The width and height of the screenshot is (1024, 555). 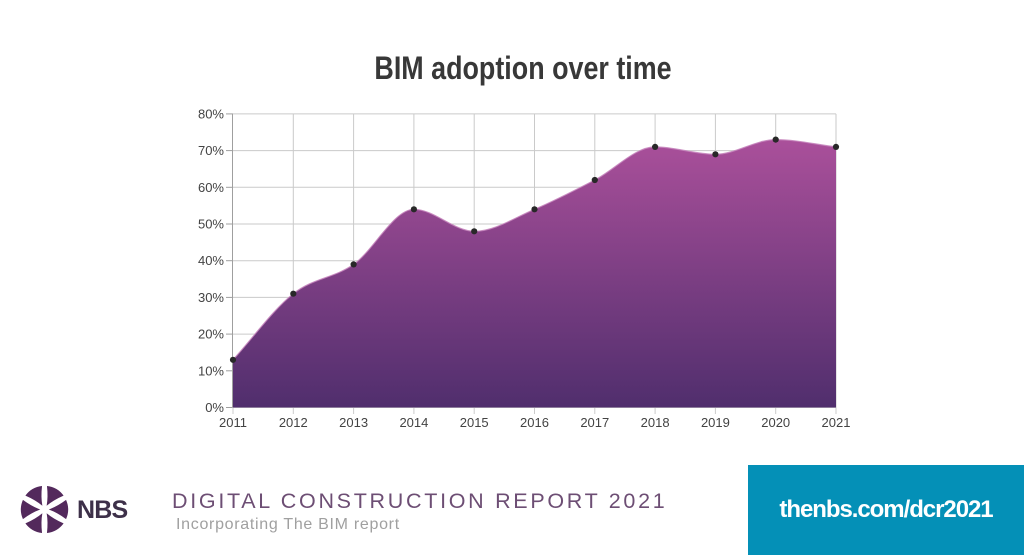 What do you see at coordinates (211, 297) in the screenshot?
I see `svg-text: 30%` at bounding box center [211, 297].